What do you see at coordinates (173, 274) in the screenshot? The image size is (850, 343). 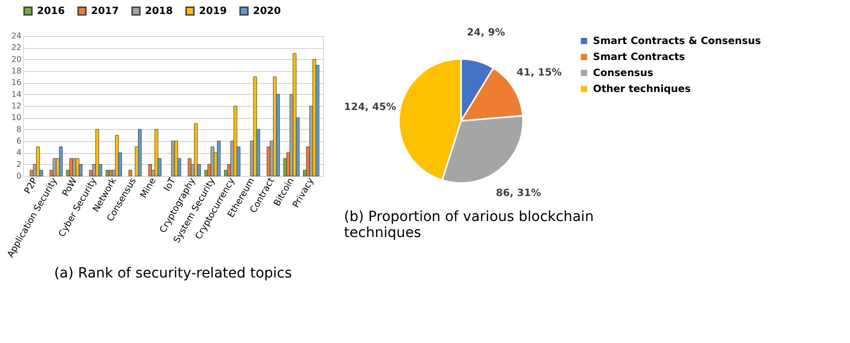 I see `text: (a) Rank of security-related topics` at bounding box center [173, 274].